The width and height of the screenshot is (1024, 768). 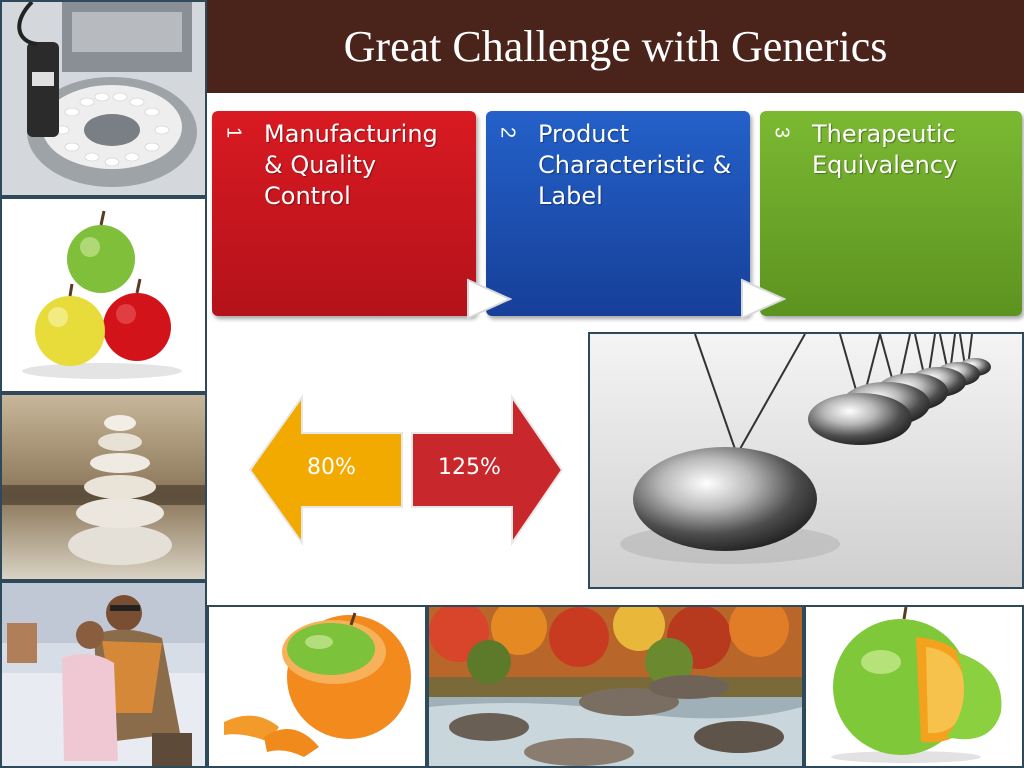 I want to click on step-therapeutic-equivalency: 3 Therapeutic Equivalency, so click(x=891, y=213).